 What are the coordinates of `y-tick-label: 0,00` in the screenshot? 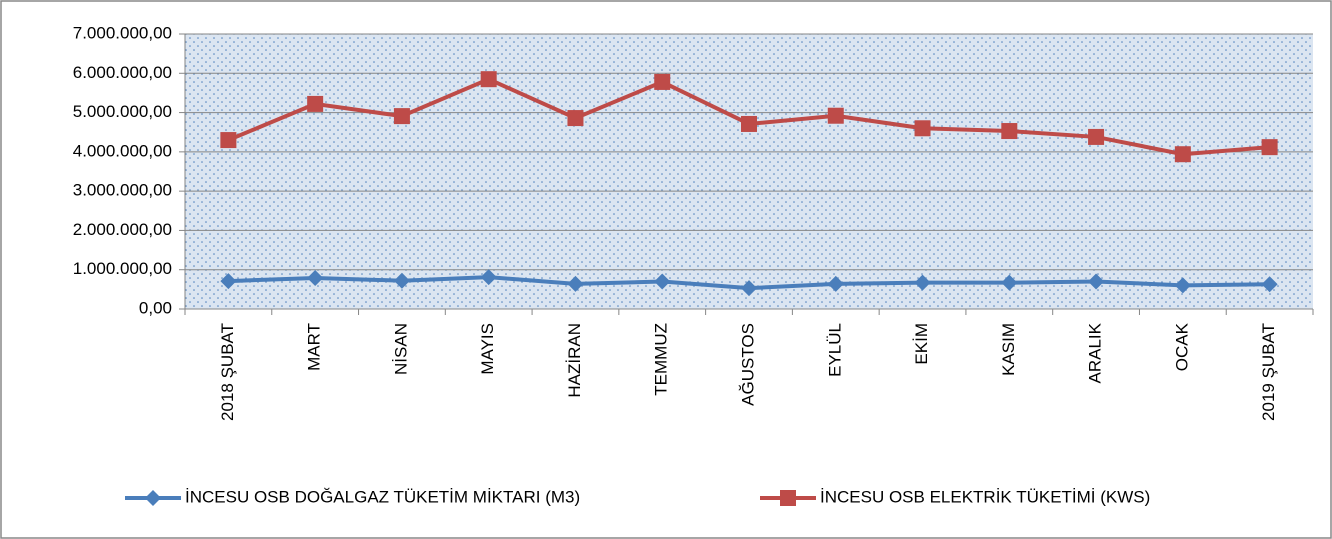 It's located at (155, 307).